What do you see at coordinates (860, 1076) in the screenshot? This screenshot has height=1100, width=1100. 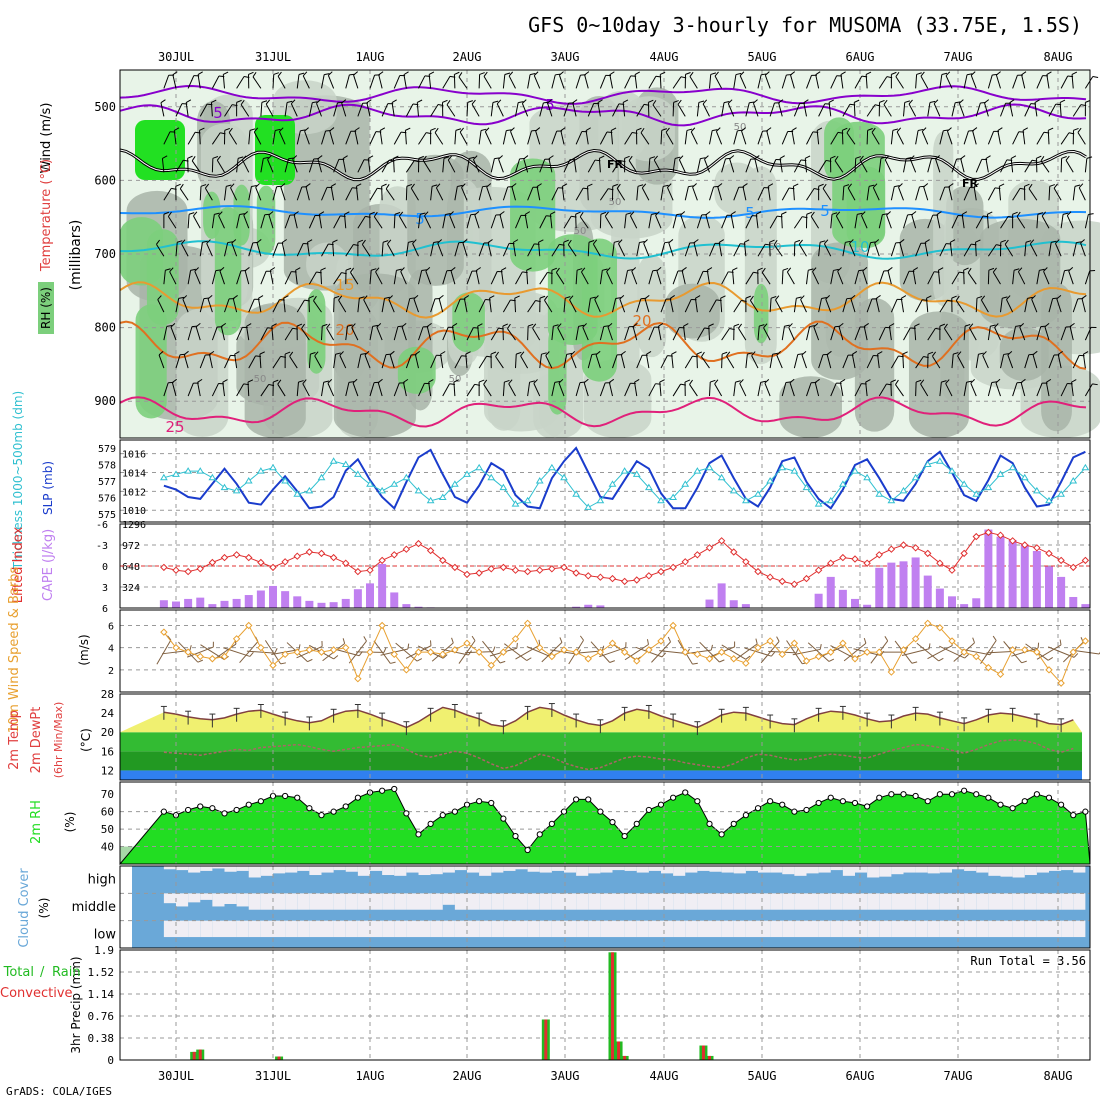 I see `date-tick-bottom: 6AUG` at bounding box center [860, 1076].